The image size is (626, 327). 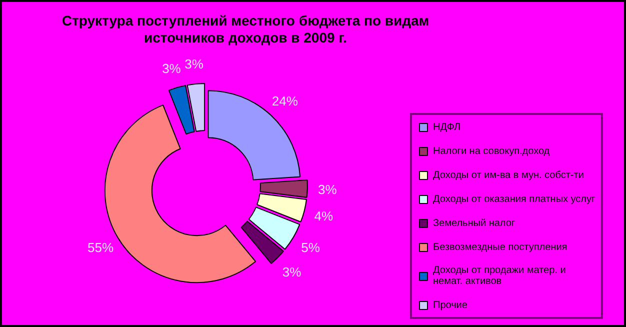 What do you see at coordinates (474, 223) in the screenshot?
I see `legend-label: Земельный налог` at bounding box center [474, 223].